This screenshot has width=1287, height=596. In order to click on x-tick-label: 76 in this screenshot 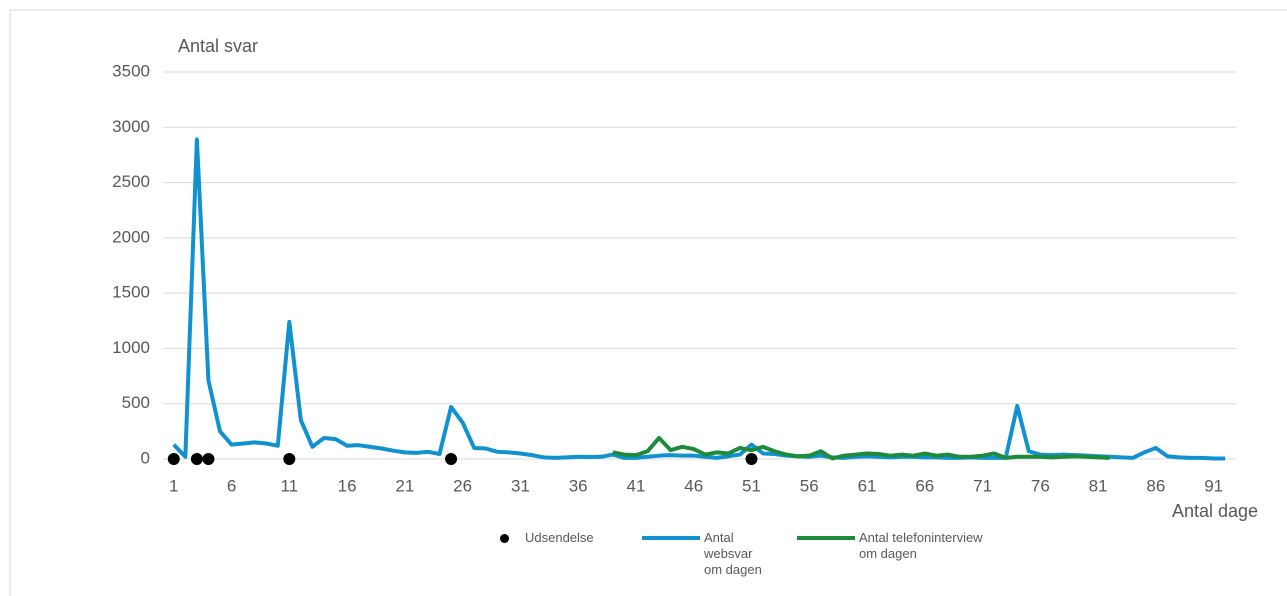, I will do `click(1040, 485)`.